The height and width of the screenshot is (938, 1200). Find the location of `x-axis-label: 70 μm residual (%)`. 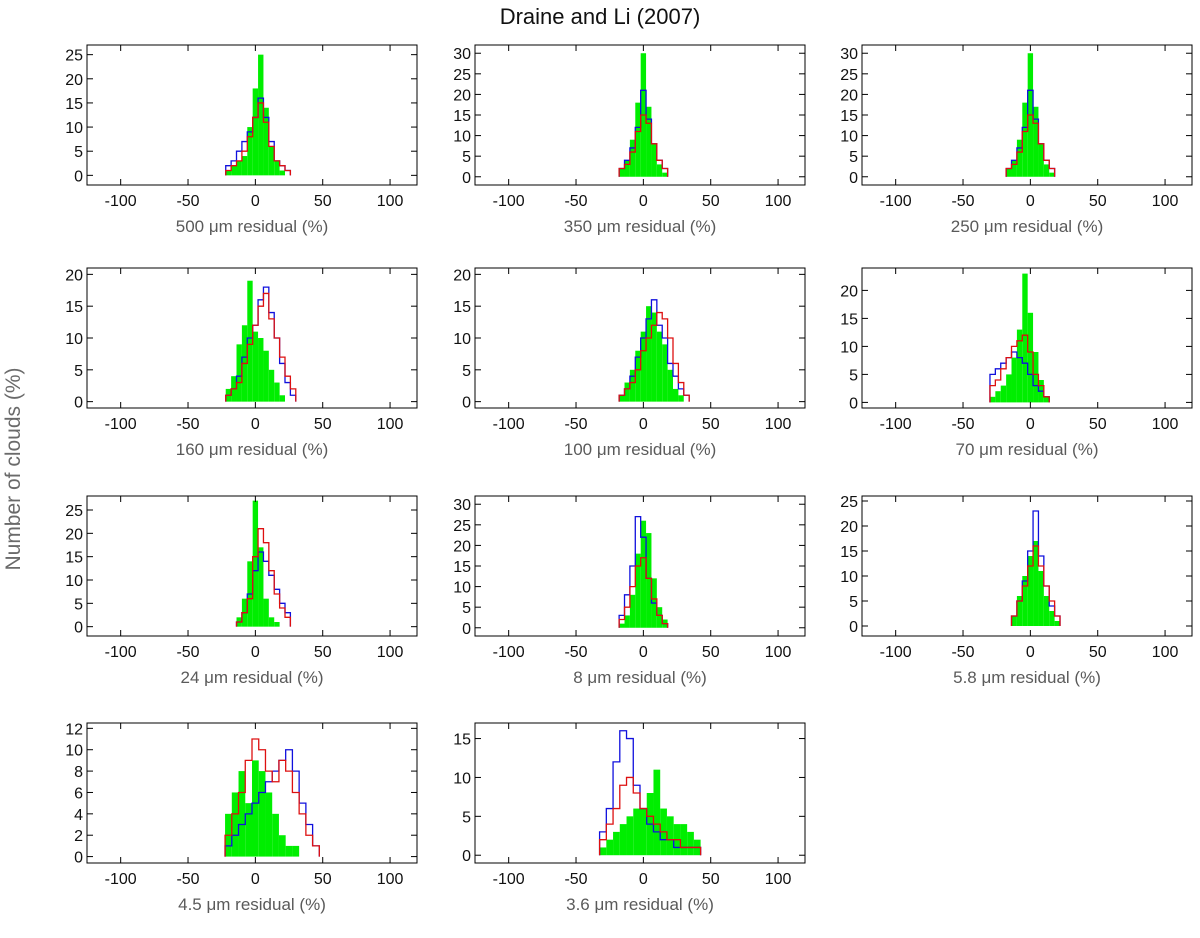

x-axis-label: 70 μm residual (%) is located at coordinates (1026, 449).